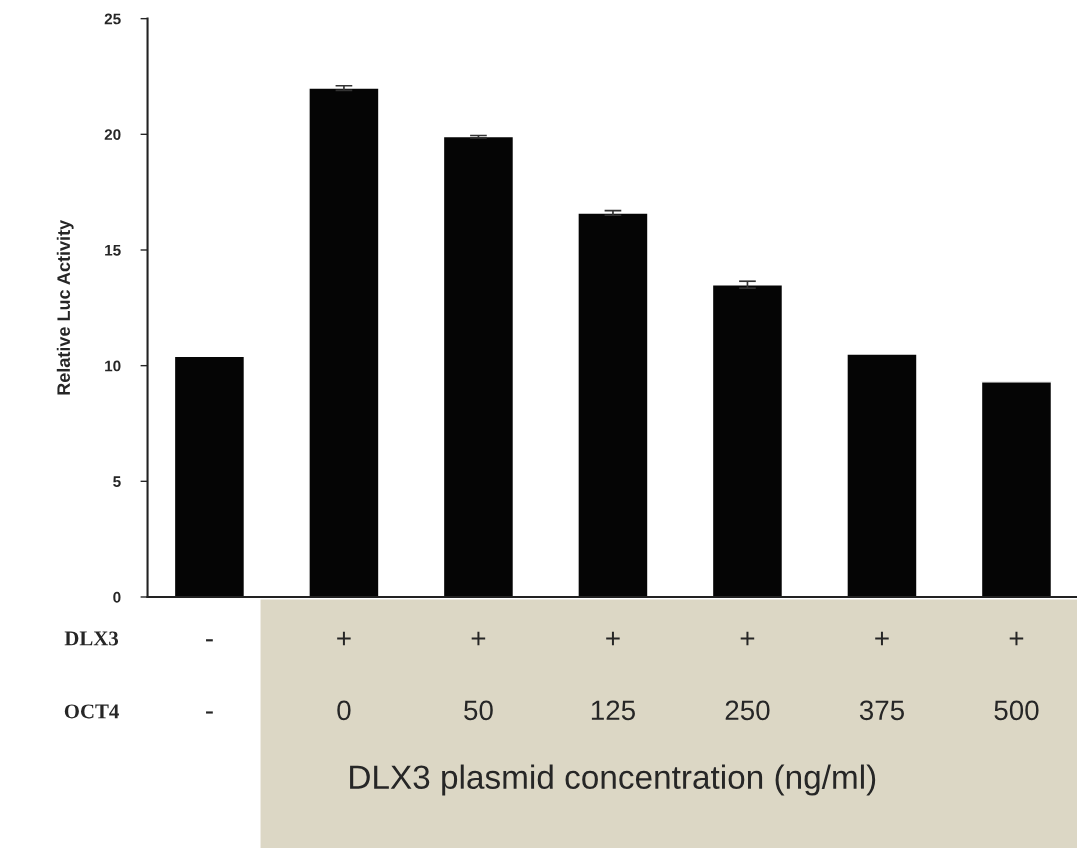 This screenshot has height=848, width=1077. Describe the element at coordinates (112, 135) in the screenshot. I see `y-tick-label: 20` at that location.